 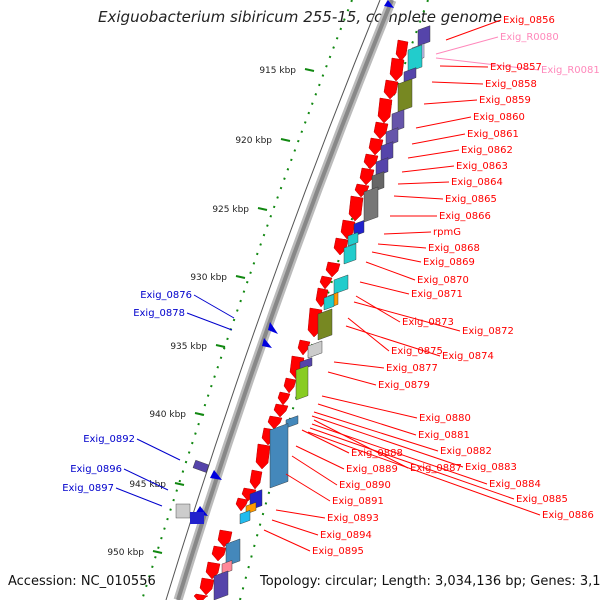 I want to click on gene-label-reverse: Exig_0892, so click(x=109, y=439).